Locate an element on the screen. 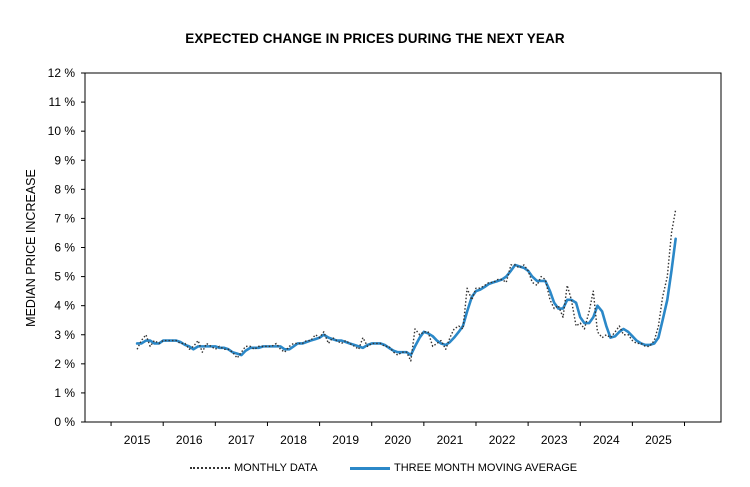 This screenshot has width=750, height=487. y-tick-label: 6 % is located at coordinates (64, 248).